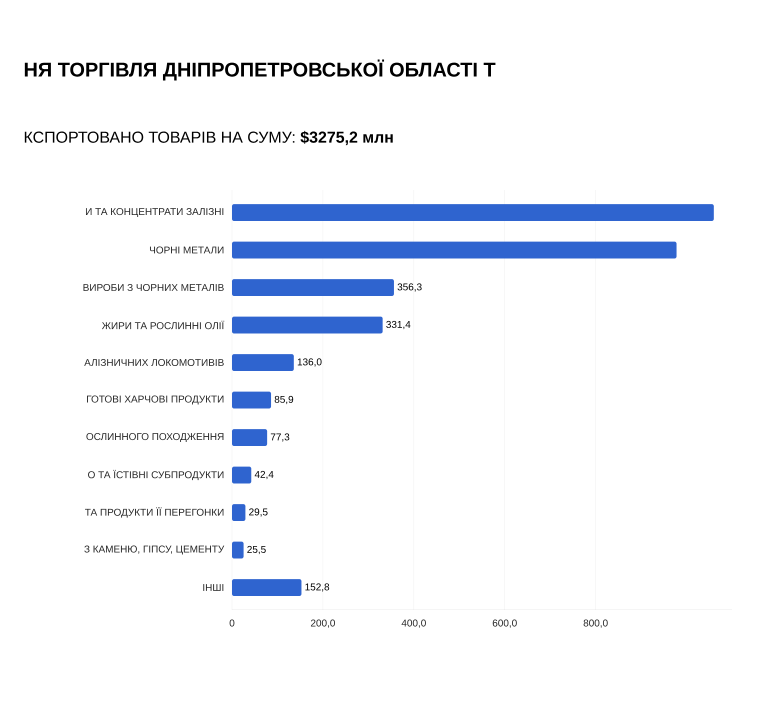  I want to click on y-tick-label: ГОТОВІ ХАРЧОВІ ПРОДУКТИ, so click(155, 400).